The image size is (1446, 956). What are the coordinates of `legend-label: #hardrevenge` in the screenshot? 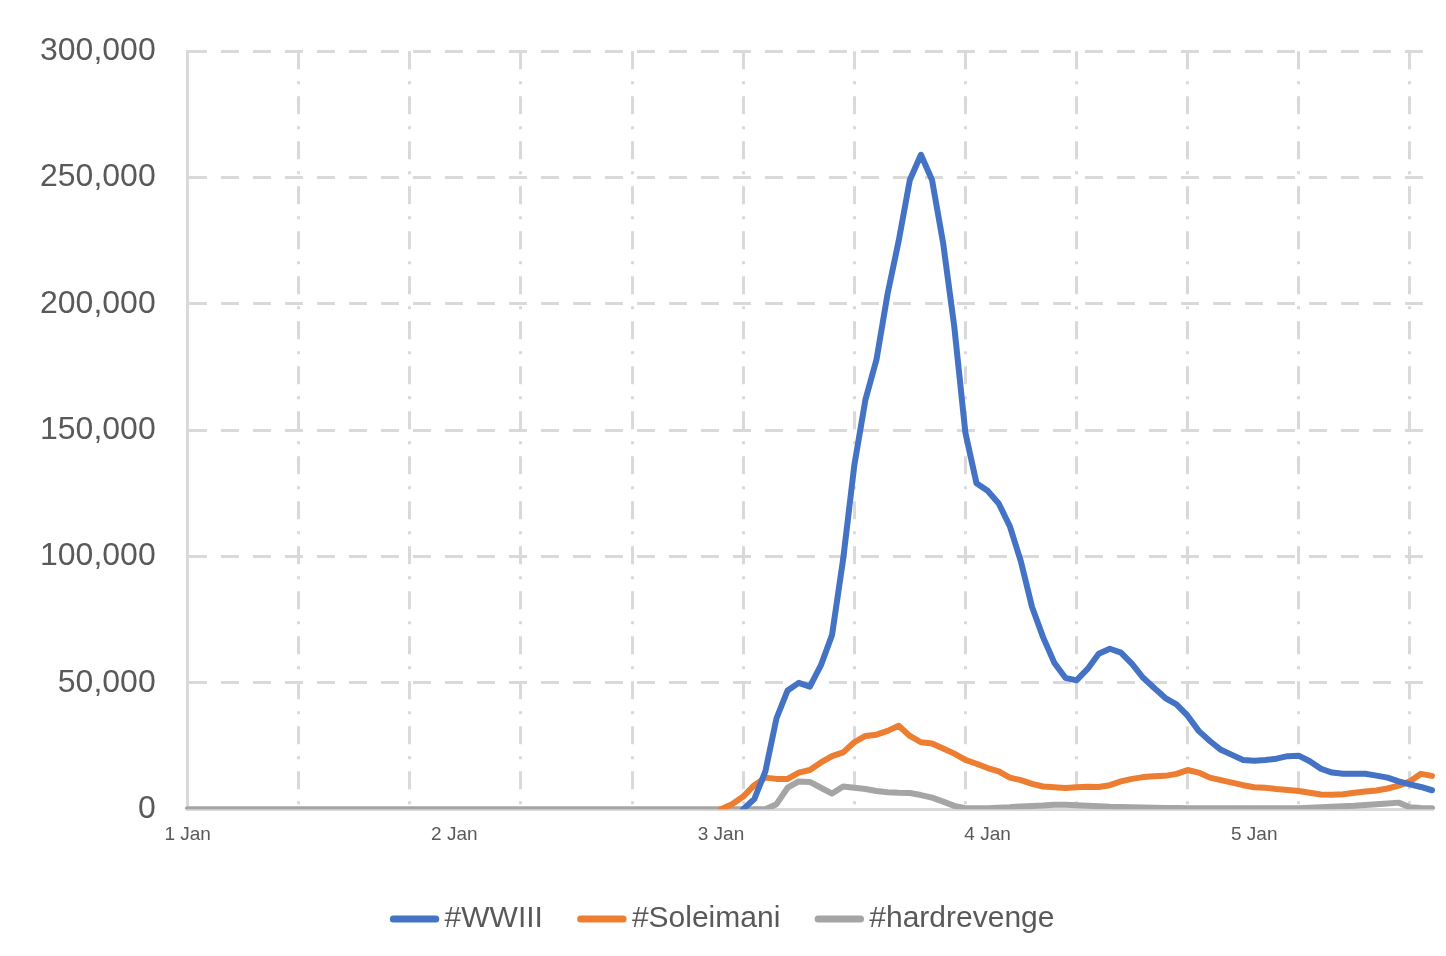 It's located at (962, 917).